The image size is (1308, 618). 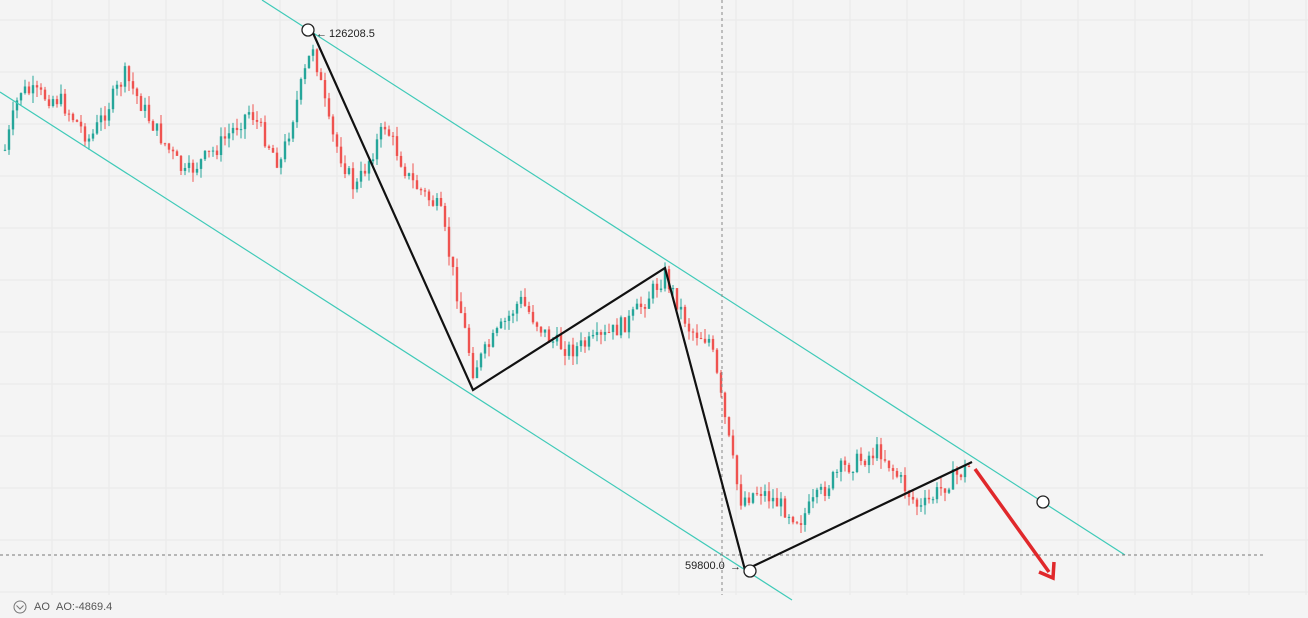 I want to click on high-label: 126208.5, so click(x=352, y=34).